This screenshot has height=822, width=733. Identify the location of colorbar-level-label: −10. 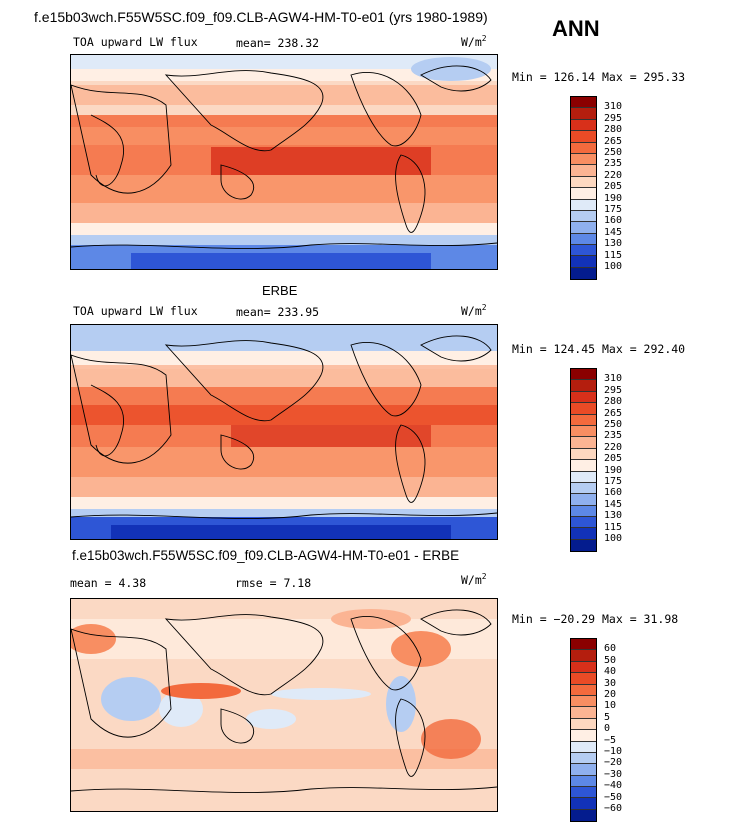
(613, 751).